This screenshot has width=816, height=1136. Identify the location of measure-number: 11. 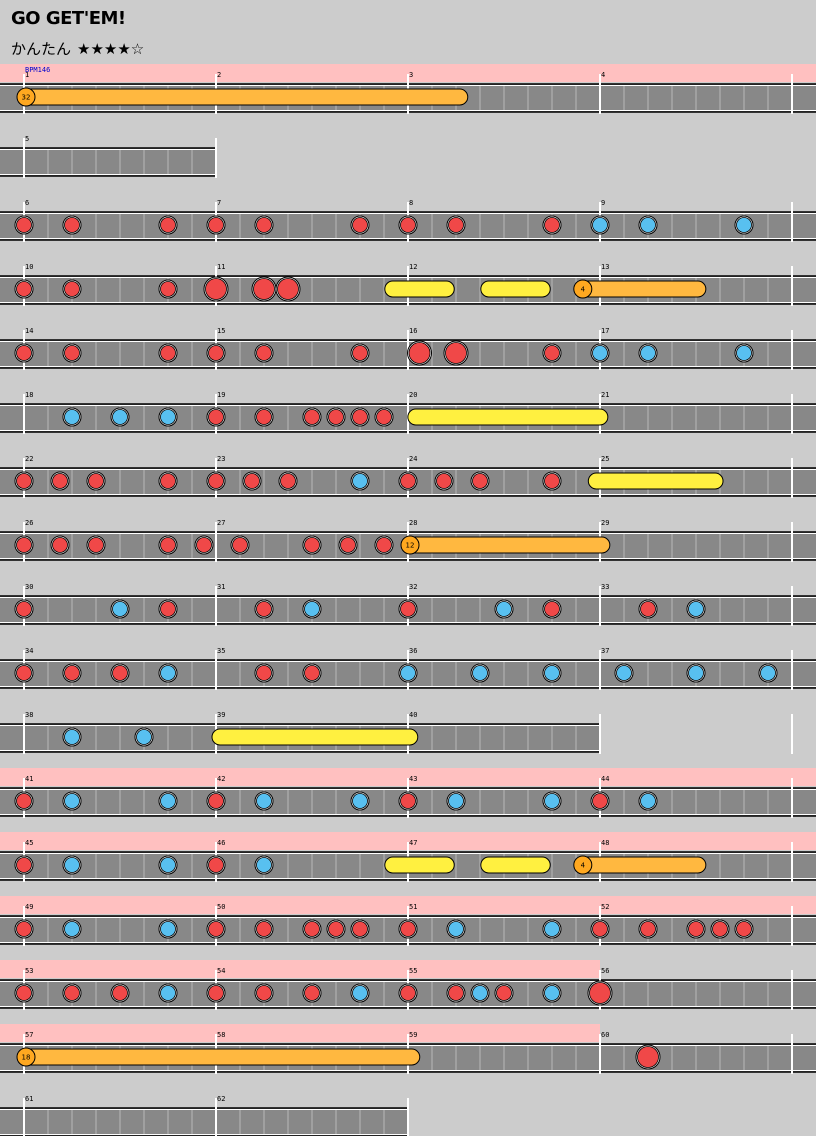
(221, 267).